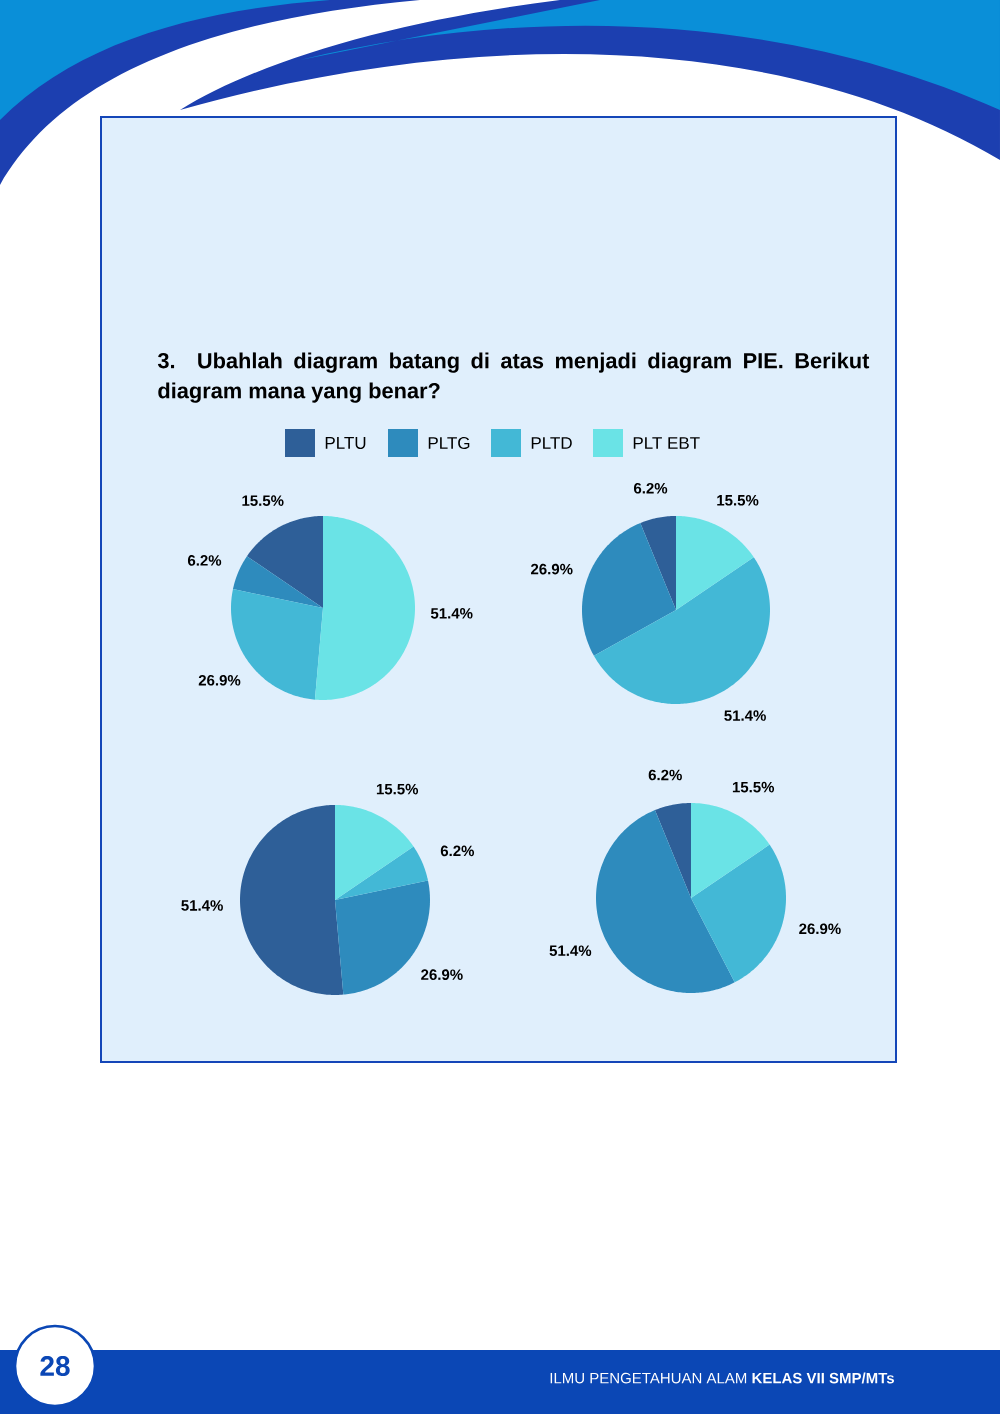  Describe the element at coordinates (551, 443) in the screenshot. I see `legend-label: PLTD` at that location.